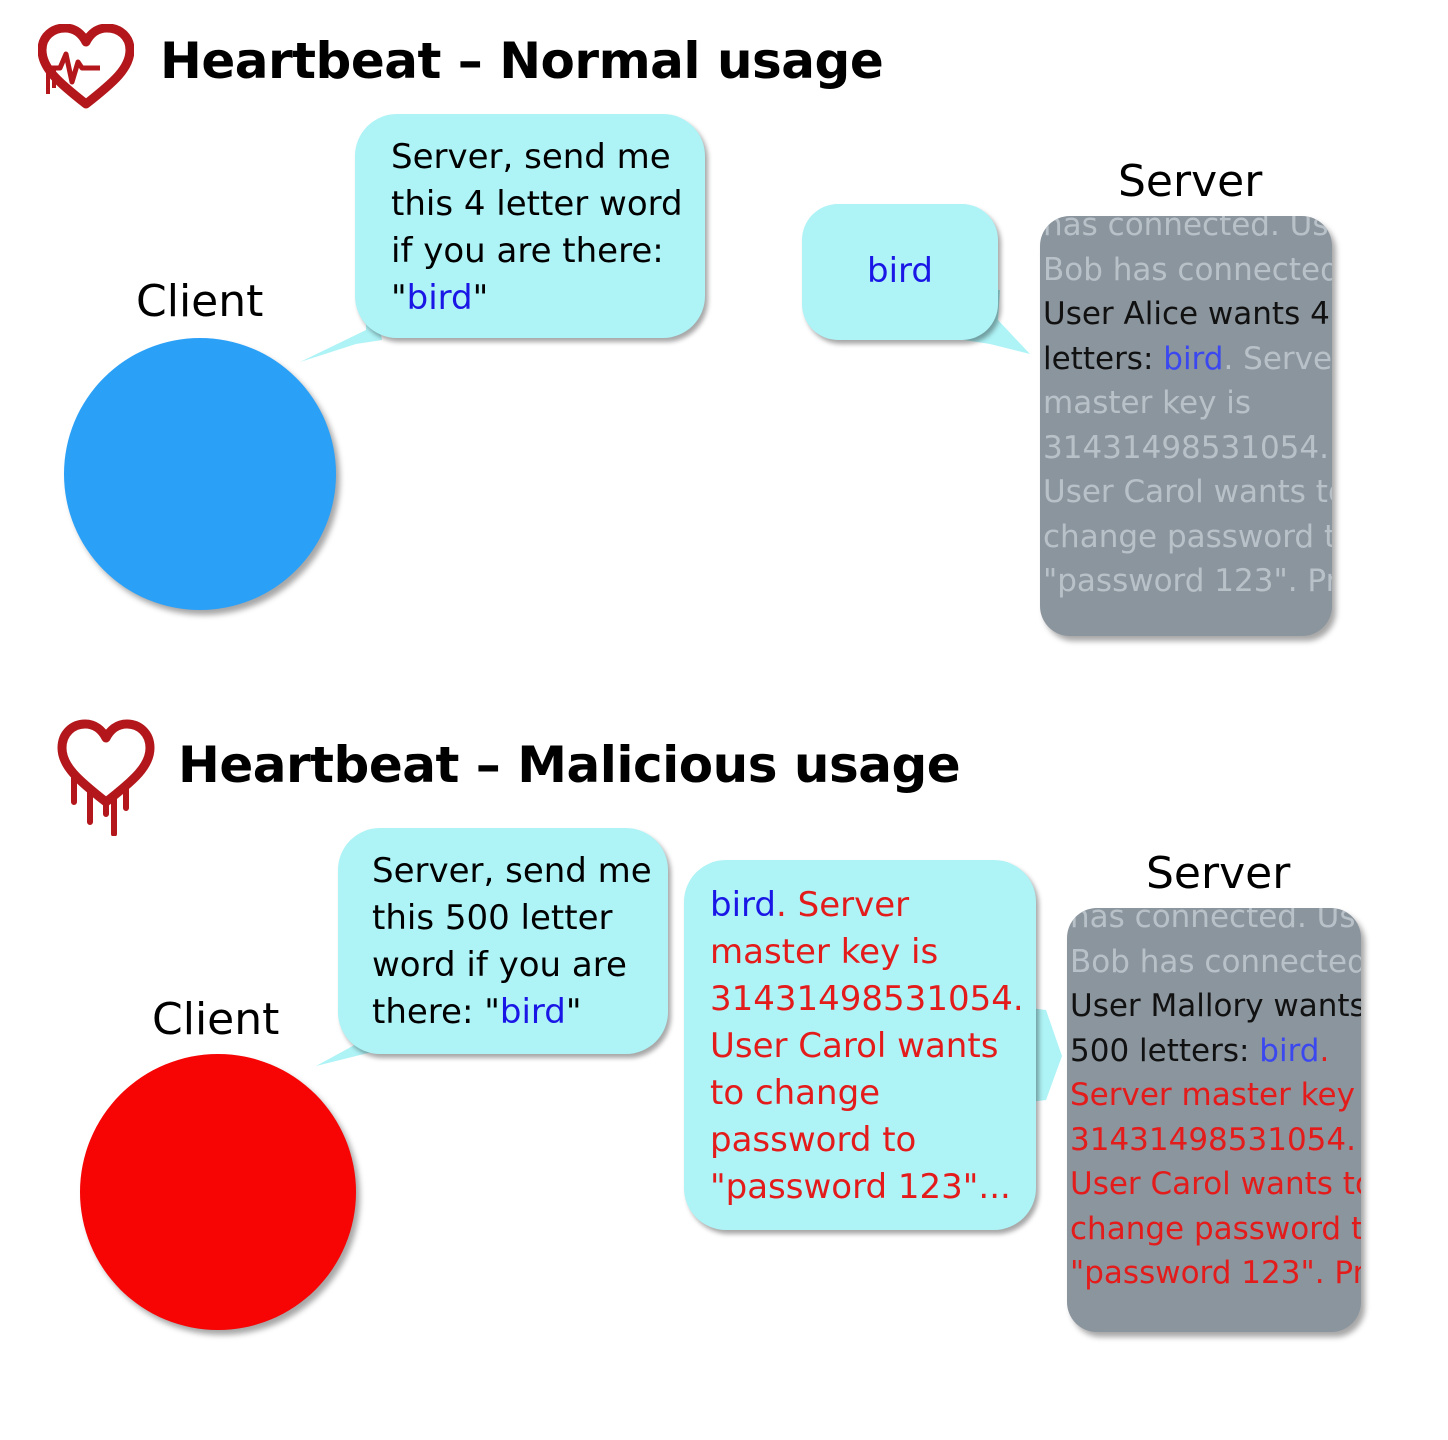 Image resolution: width=1448 pixels, height=1440 pixels. I want to click on heartbeat-response-bubble: bird, so click(900, 272).